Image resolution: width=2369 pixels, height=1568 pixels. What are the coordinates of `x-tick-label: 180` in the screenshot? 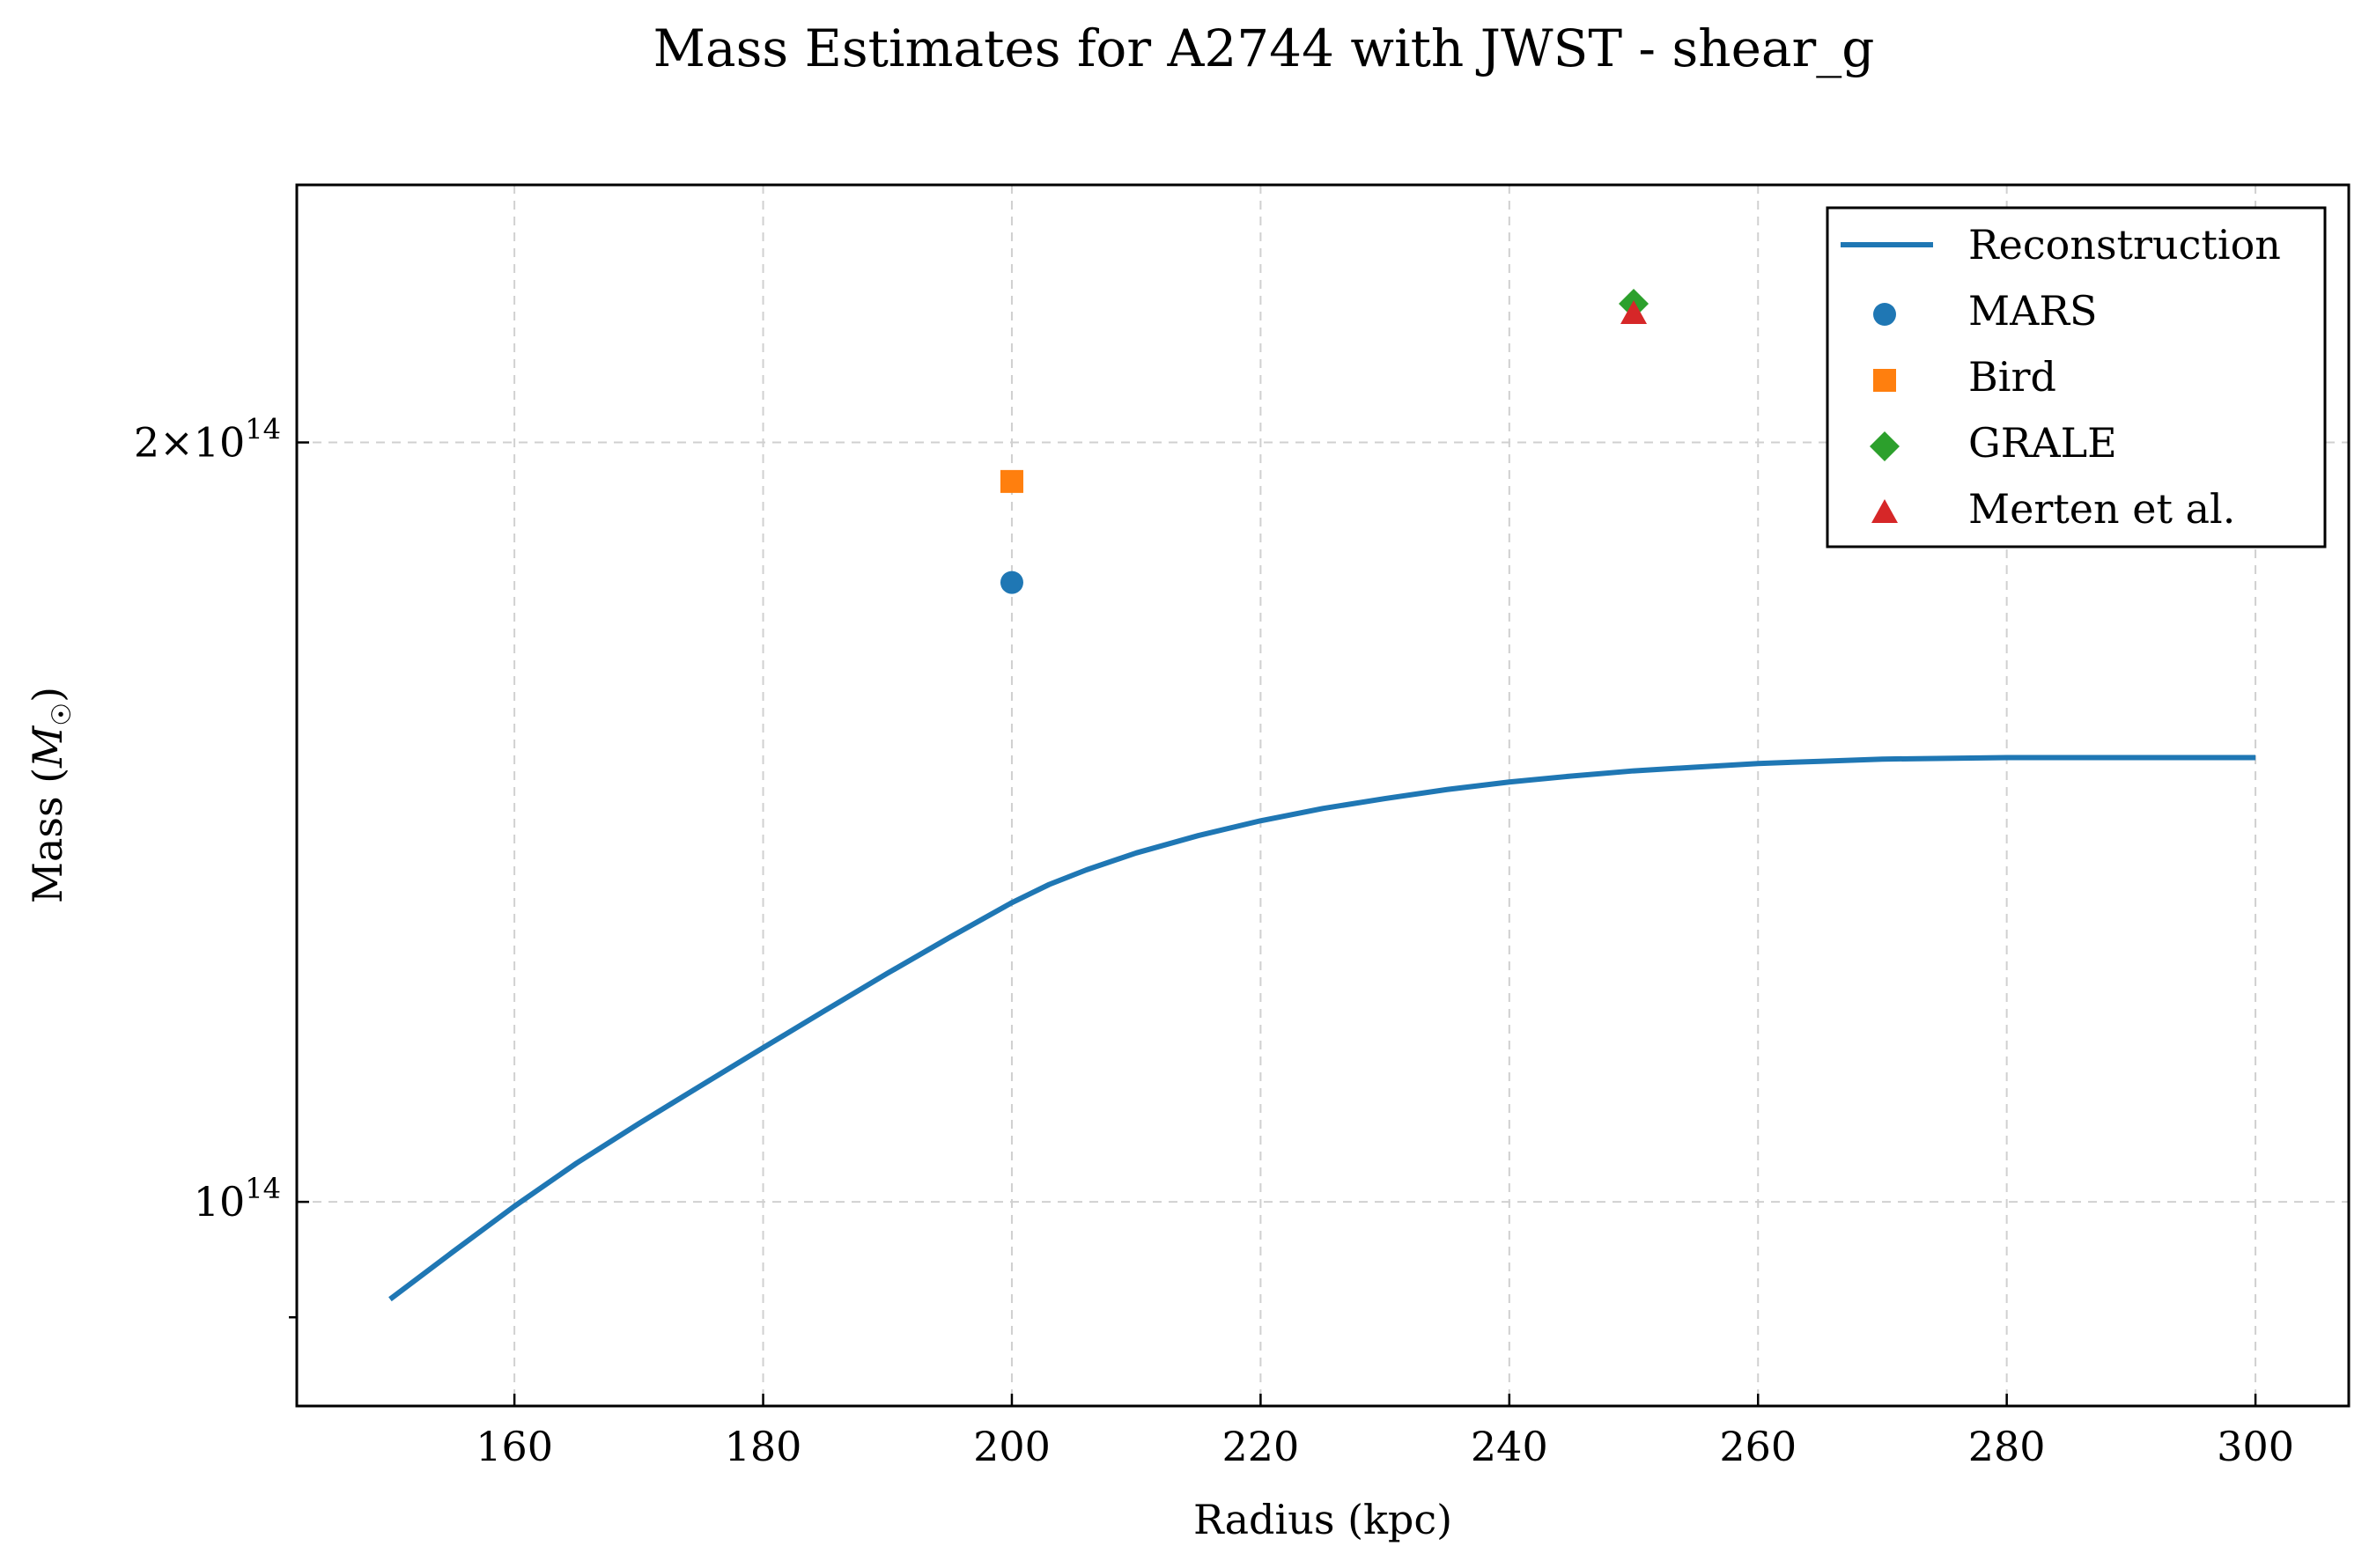 It's located at (763, 1446).